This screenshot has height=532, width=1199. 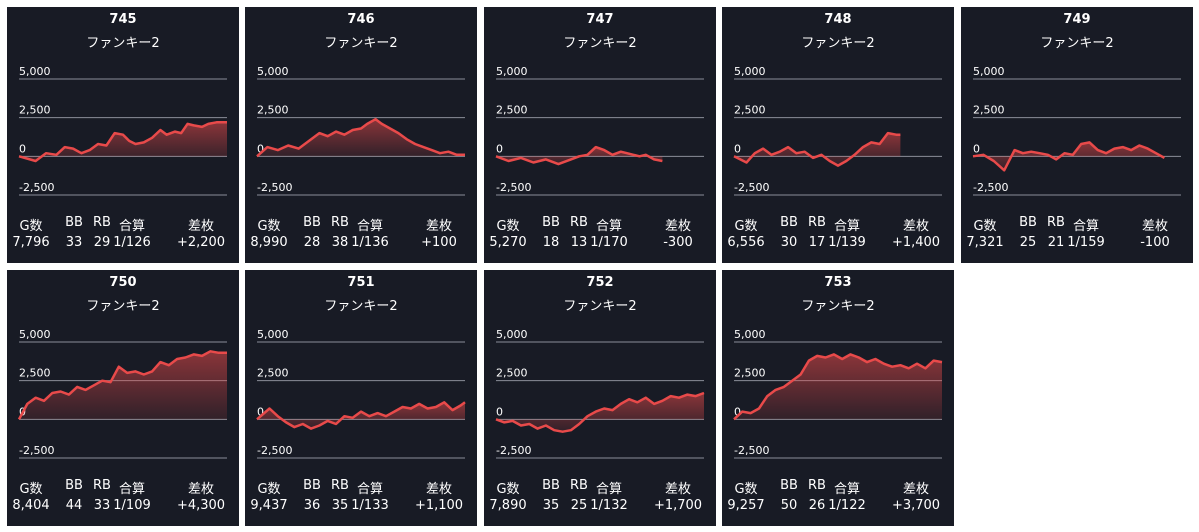 I want to click on combined-rate-value: 1/136, so click(x=370, y=242).